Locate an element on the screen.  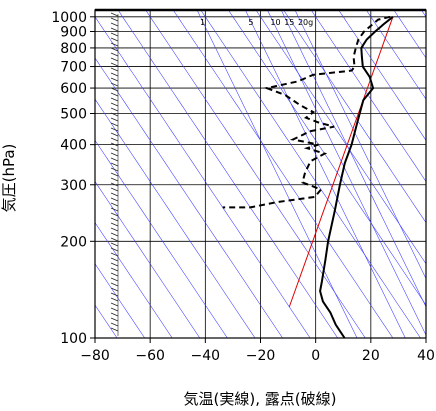
y-tick-label: 200 is located at coordinates (73, 242).